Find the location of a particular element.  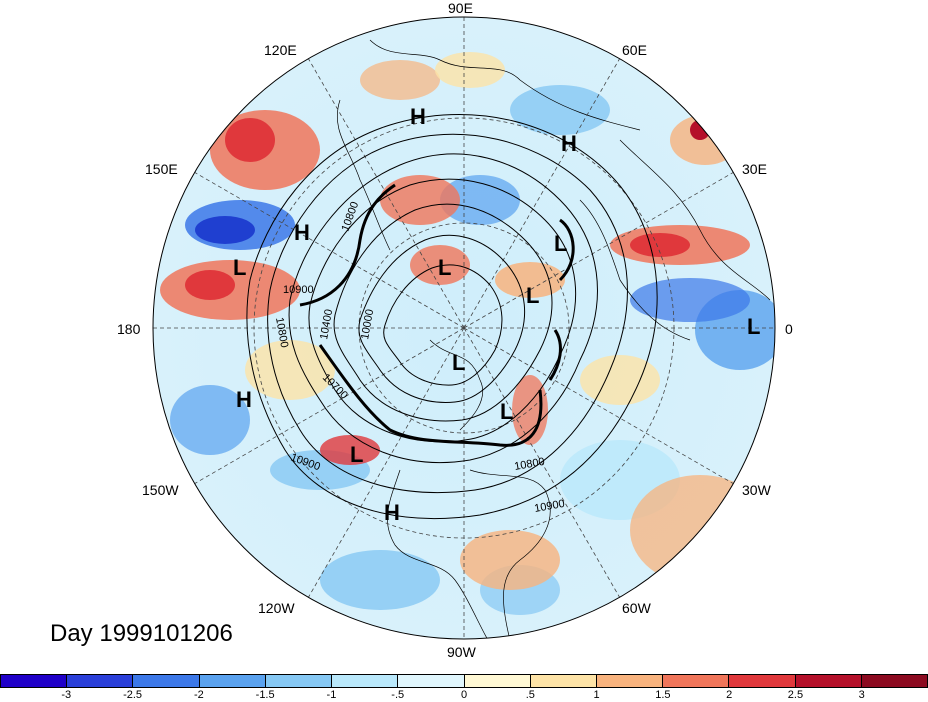

colorbar-tick-label: -2.5 is located at coordinates (133, 695).